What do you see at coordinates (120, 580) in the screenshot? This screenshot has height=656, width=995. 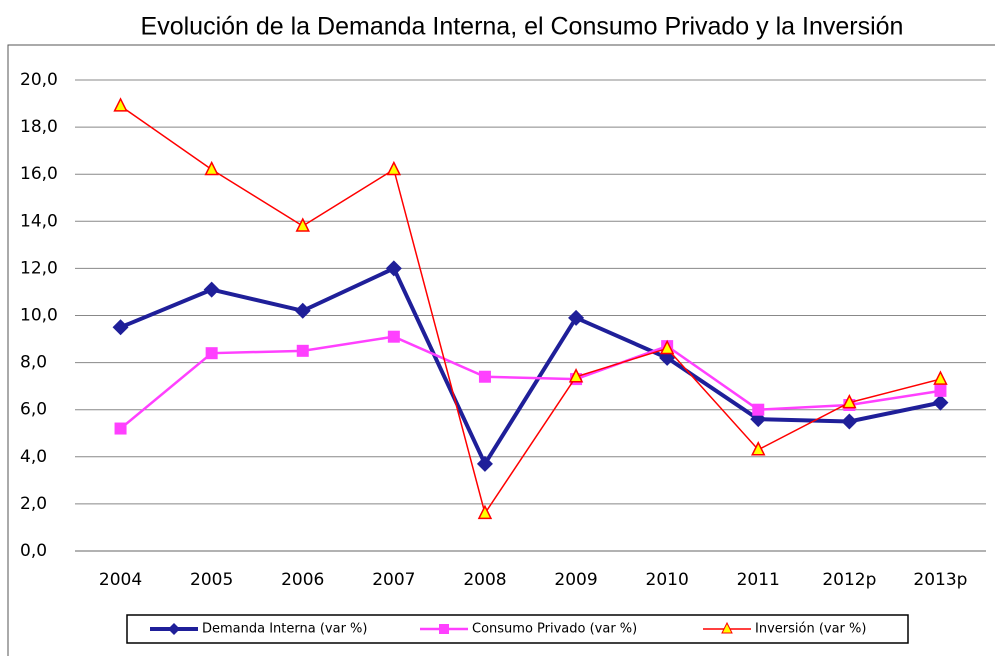 I see `x-tick-label: 2004` at bounding box center [120, 580].